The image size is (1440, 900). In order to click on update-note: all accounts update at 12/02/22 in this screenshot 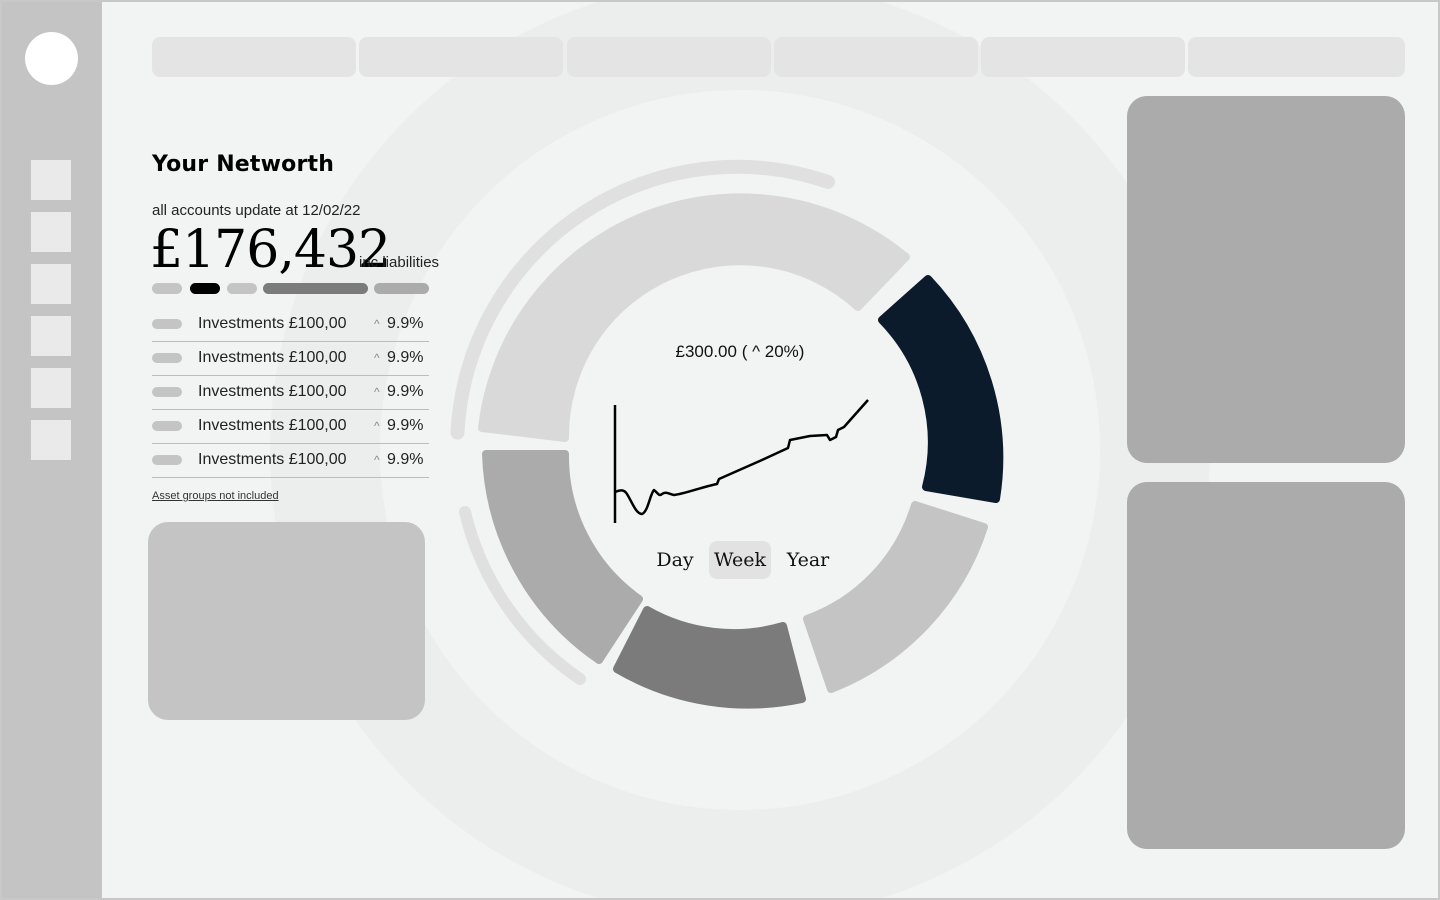, I will do `click(256, 210)`.